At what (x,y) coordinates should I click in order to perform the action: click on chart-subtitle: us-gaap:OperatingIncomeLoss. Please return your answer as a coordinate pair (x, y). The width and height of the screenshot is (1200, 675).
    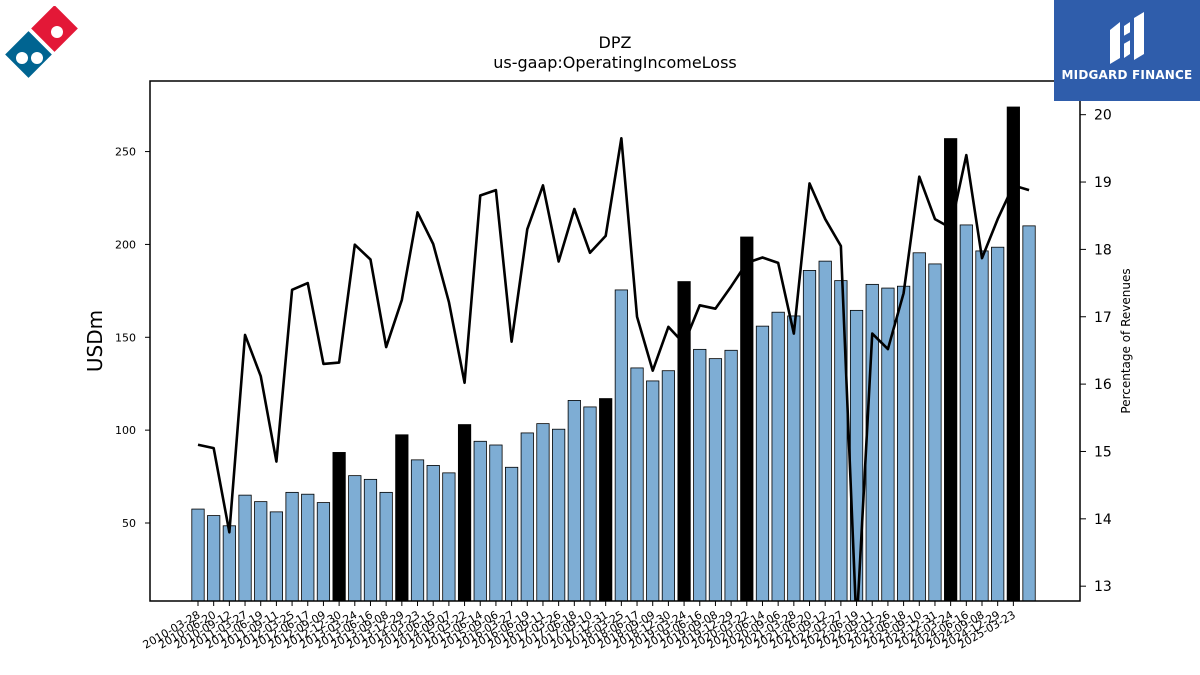
    Looking at the image, I should click on (615, 62).